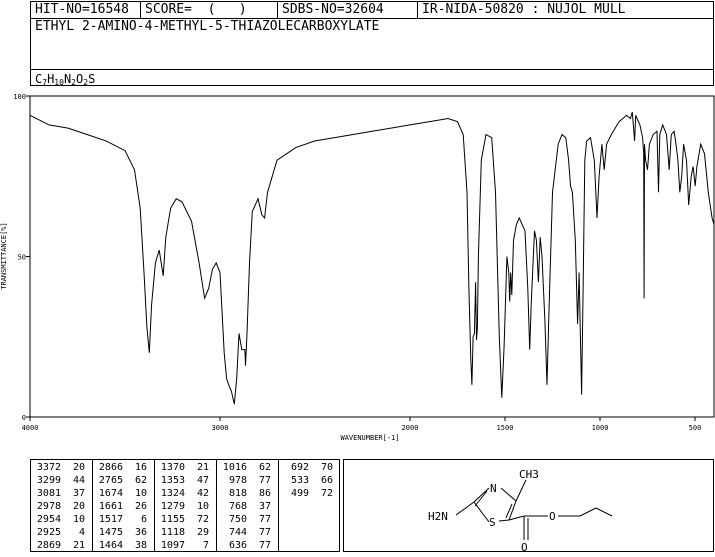 Image resolution: width=715 pixels, height=557 pixels. Describe the element at coordinates (600, 428) in the screenshot. I see `x-tick-label: 1000` at that location.